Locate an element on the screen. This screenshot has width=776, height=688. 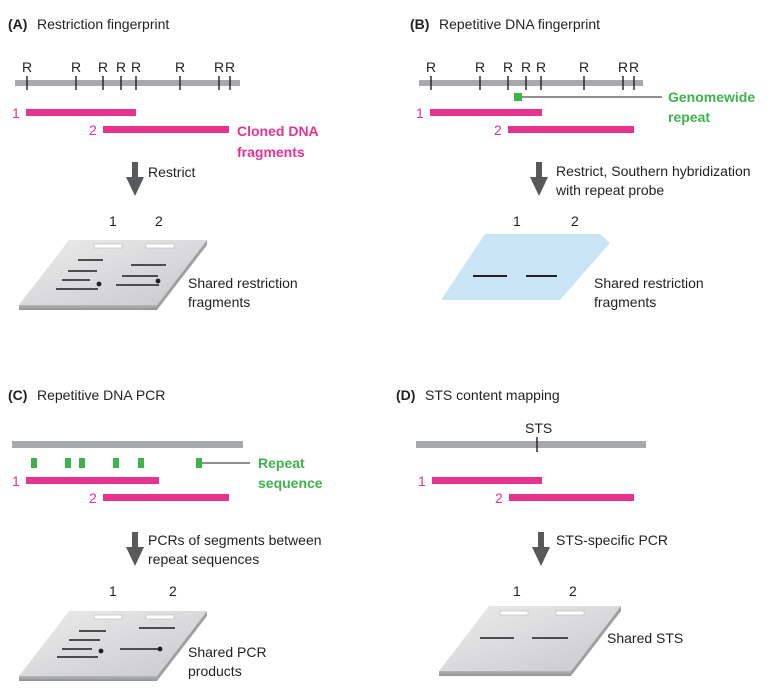
panel-b-title: Repetitive DNA fingerprint is located at coordinates (519, 24).